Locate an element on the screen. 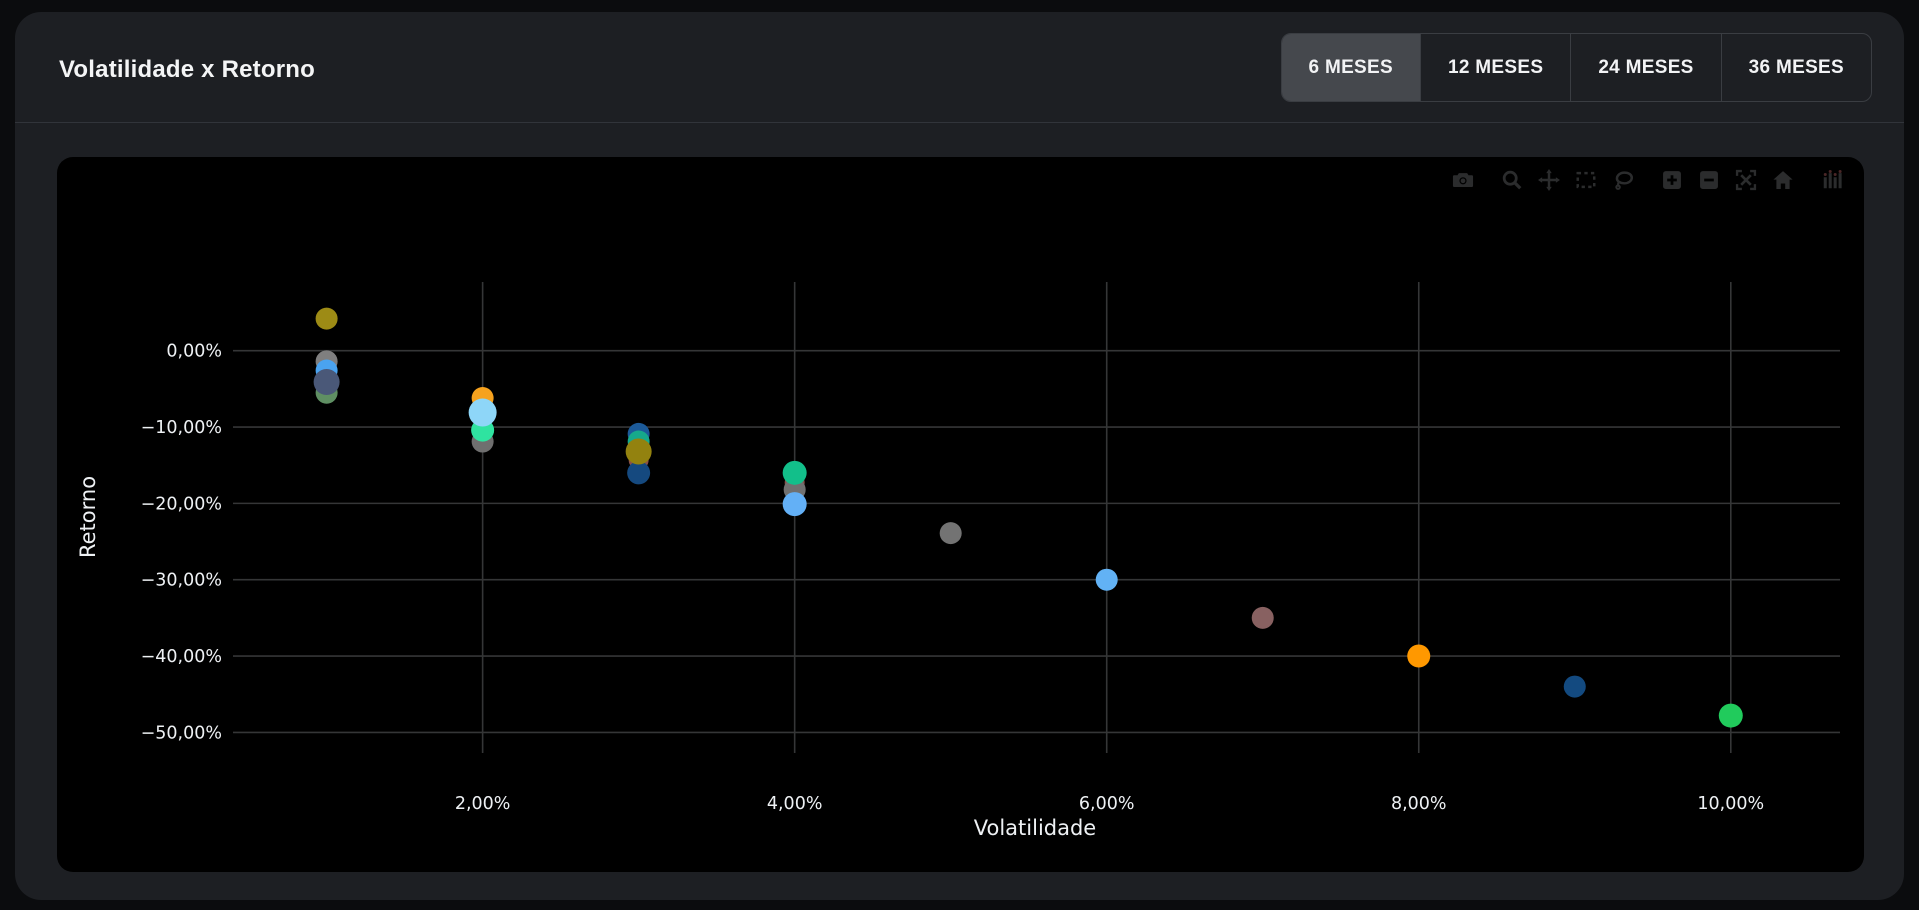  x-axis-title: Volatilidade is located at coordinates (1035, 828).